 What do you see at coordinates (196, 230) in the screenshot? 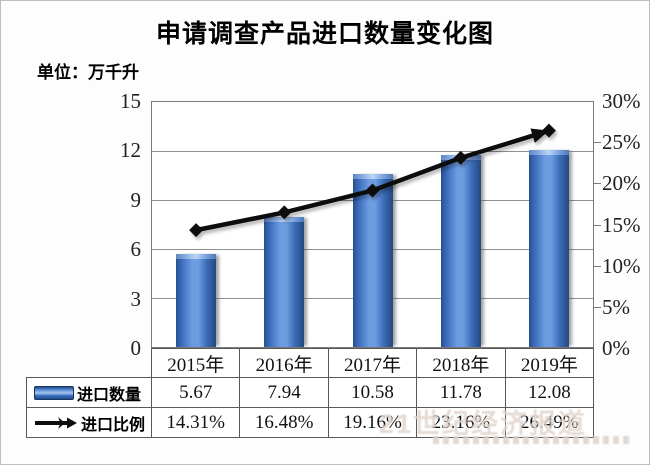
I see `marker-2015年` at bounding box center [196, 230].